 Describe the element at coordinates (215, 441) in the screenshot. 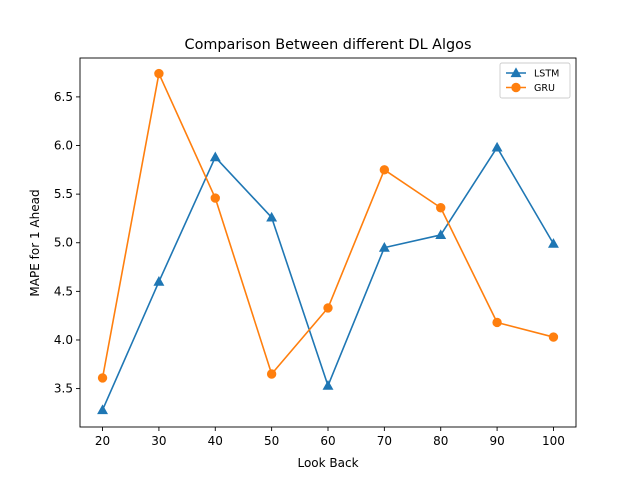

I see `x-tick-label: 40` at that location.